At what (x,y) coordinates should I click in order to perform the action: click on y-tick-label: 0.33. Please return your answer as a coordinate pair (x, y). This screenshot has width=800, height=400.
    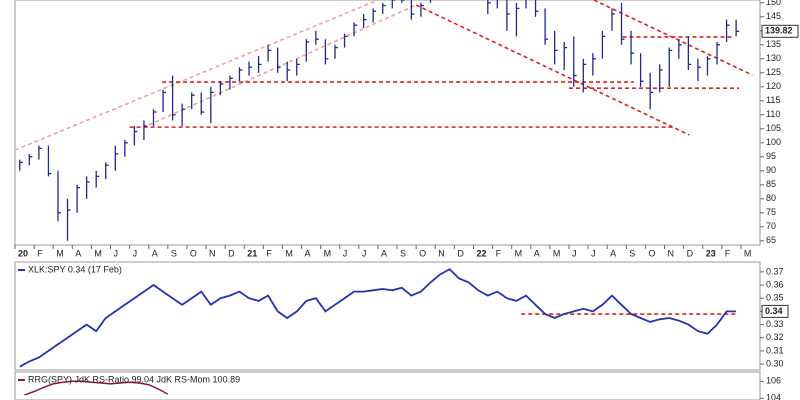
    Looking at the image, I should click on (775, 324).